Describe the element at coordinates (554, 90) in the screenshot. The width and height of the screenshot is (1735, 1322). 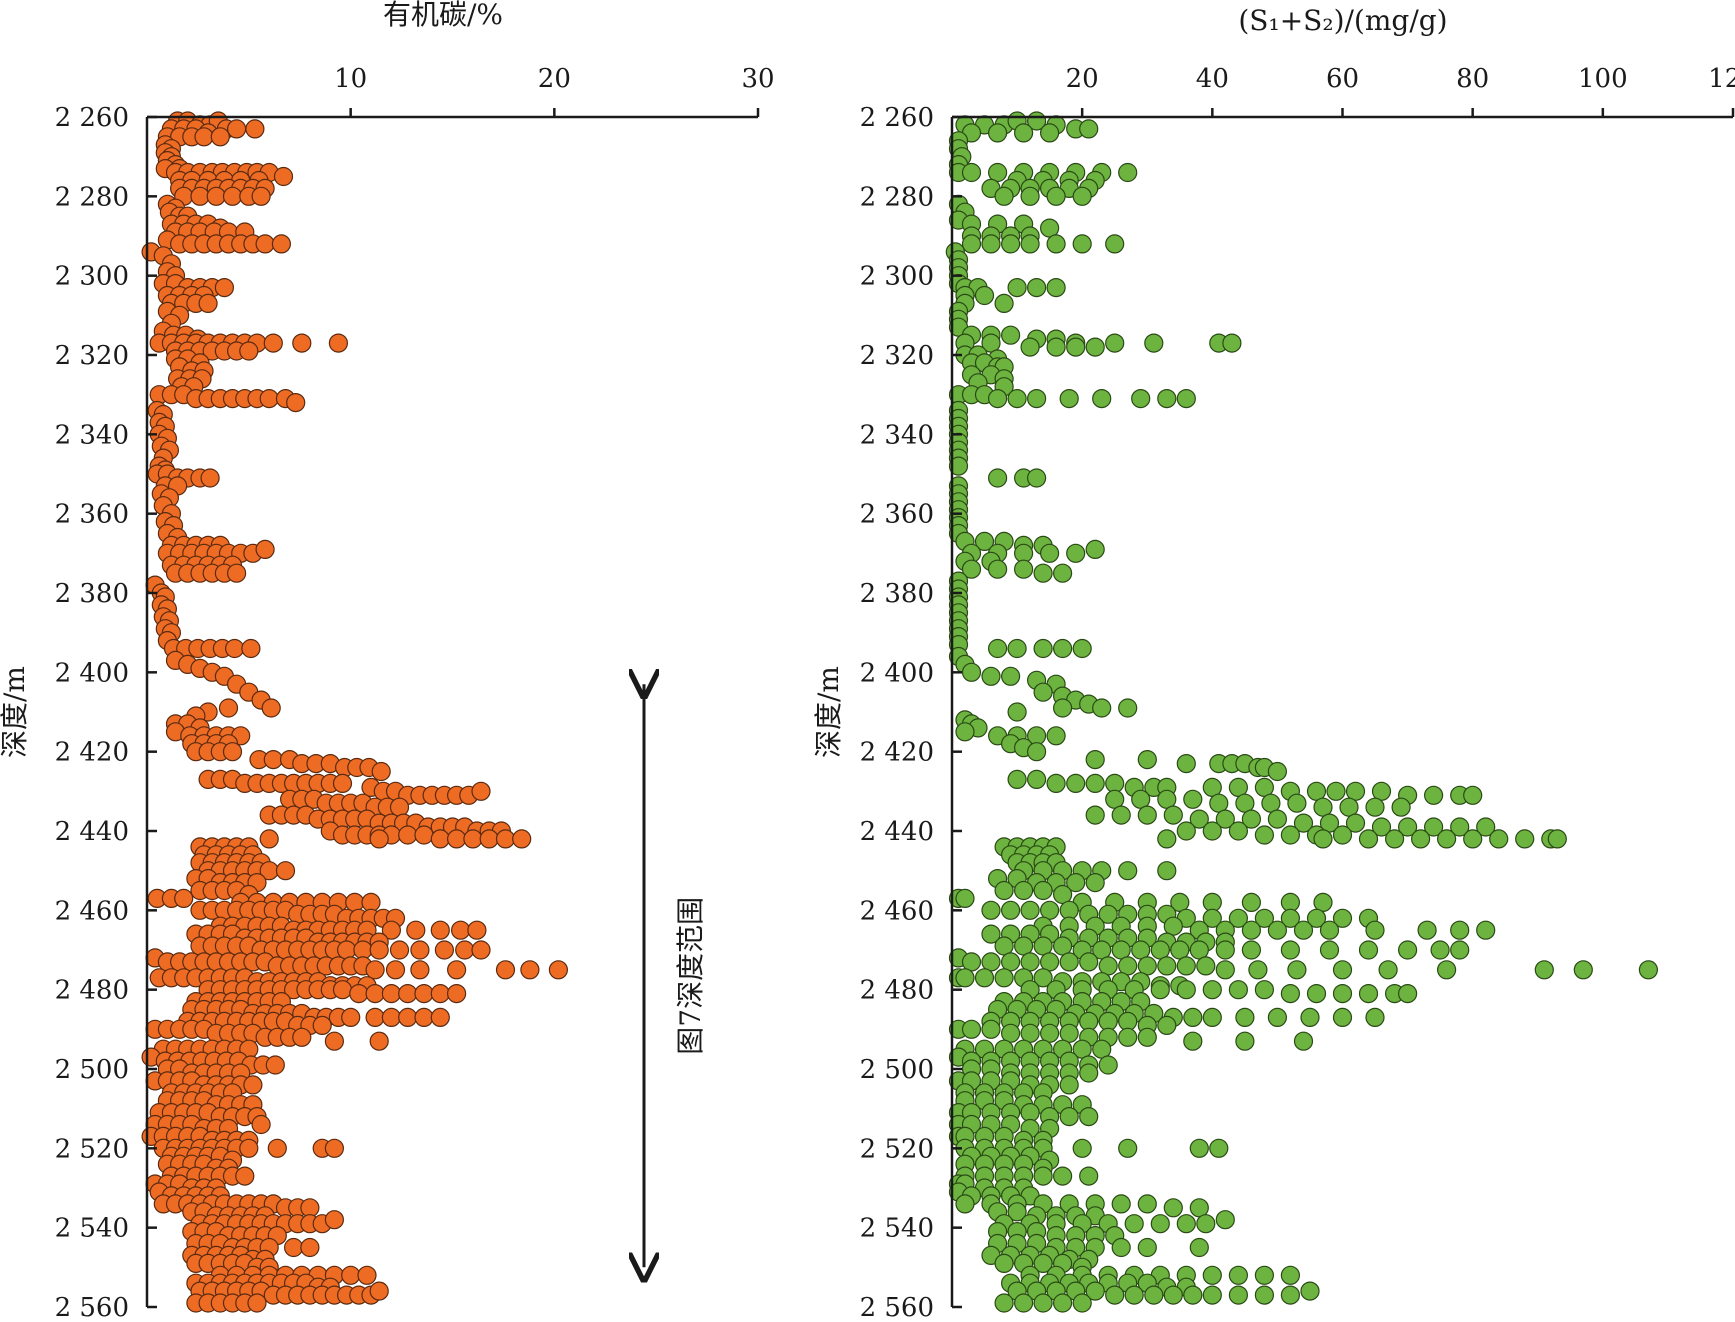
I see `toc-x-ticks: 10 20 30` at that location.